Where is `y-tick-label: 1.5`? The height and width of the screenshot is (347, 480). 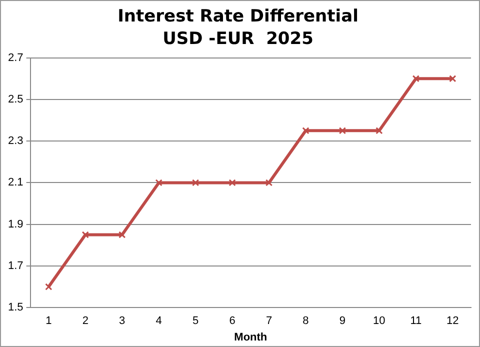 y-tick-label: 1.5 is located at coordinates (16, 308).